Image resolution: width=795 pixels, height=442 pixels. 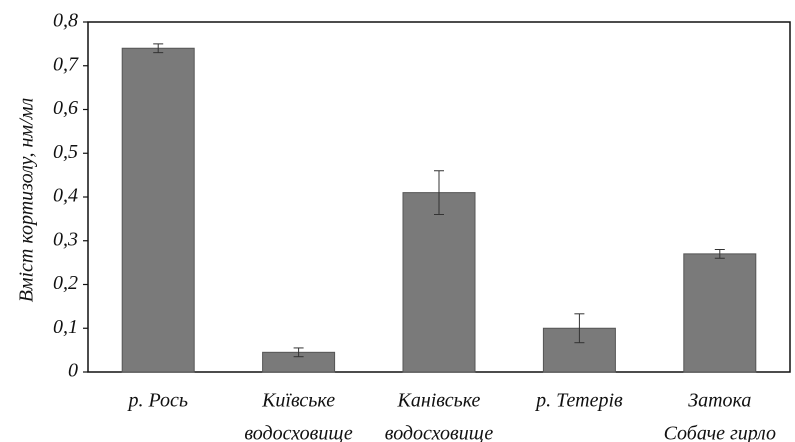 I want to click on x-tick-label: р. Тетерів, so click(x=578, y=401).